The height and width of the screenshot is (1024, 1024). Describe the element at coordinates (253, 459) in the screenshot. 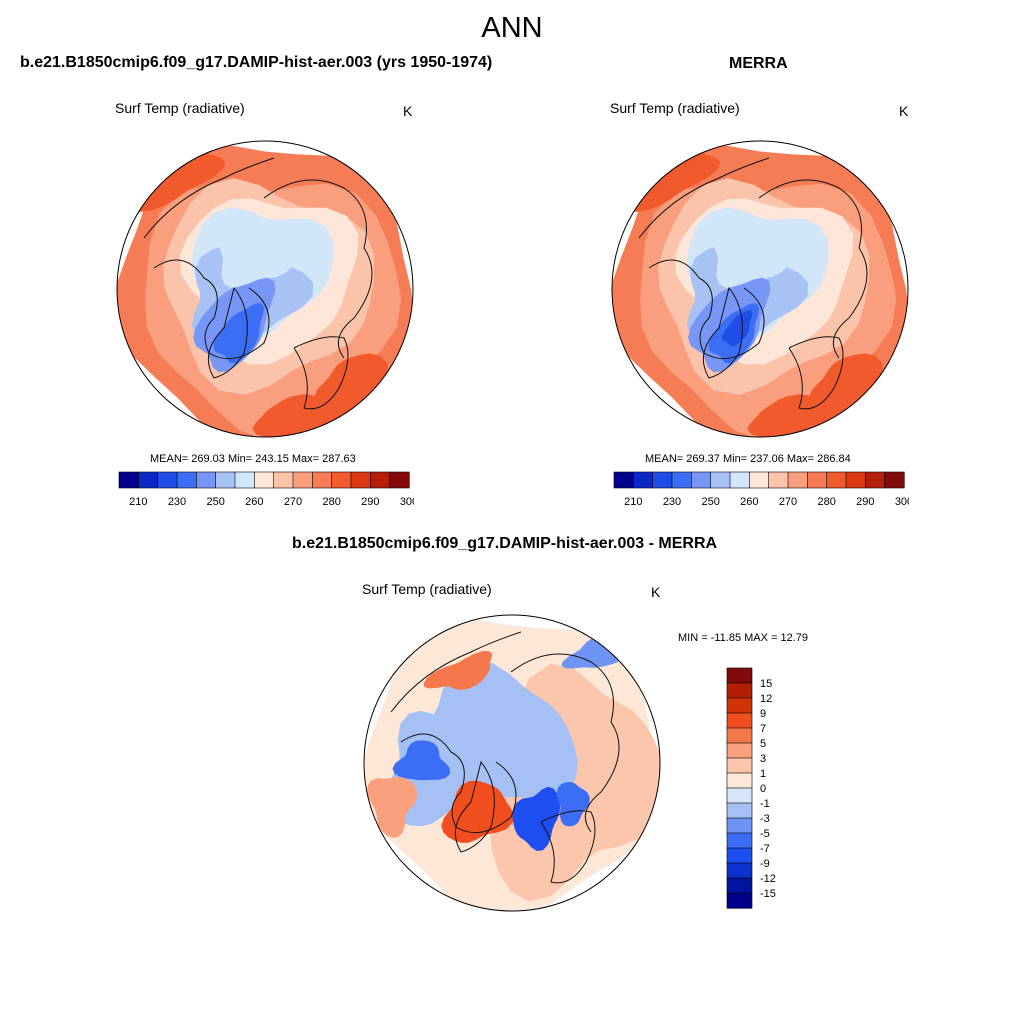

I see `model-stats: MEAN= 269.03 Min= 243.15 Max= 287.63` at that location.